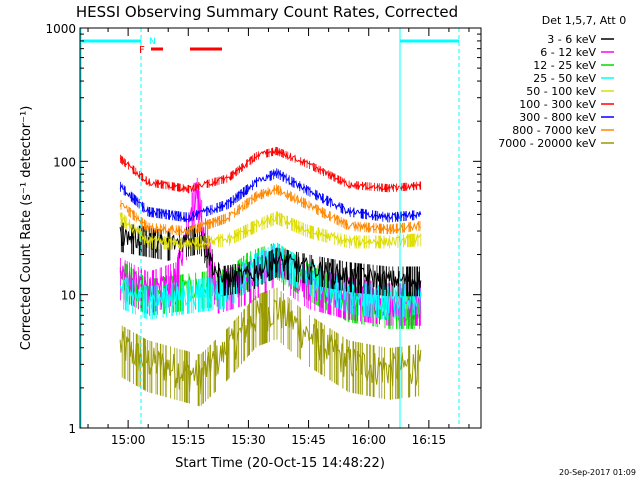 The height and width of the screenshot is (484, 640). Describe the element at coordinates (561, 91) in the screenshot. I see `legend-label-4: 50 - 100 keV` at that location.